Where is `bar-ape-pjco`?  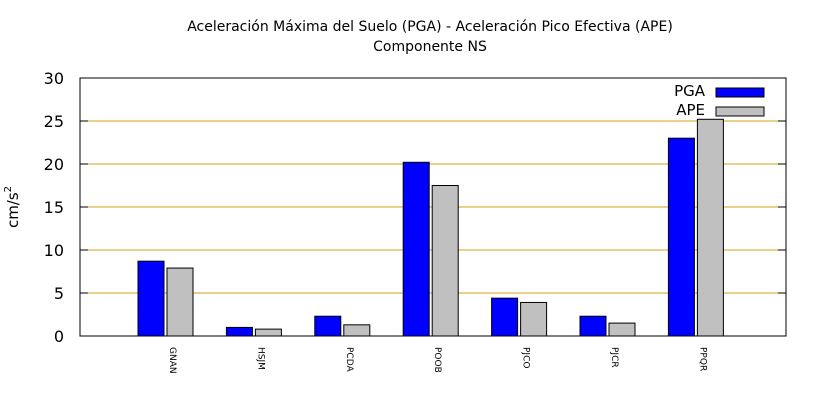 bar-ape-pjco is located at coordinates (534, 319).